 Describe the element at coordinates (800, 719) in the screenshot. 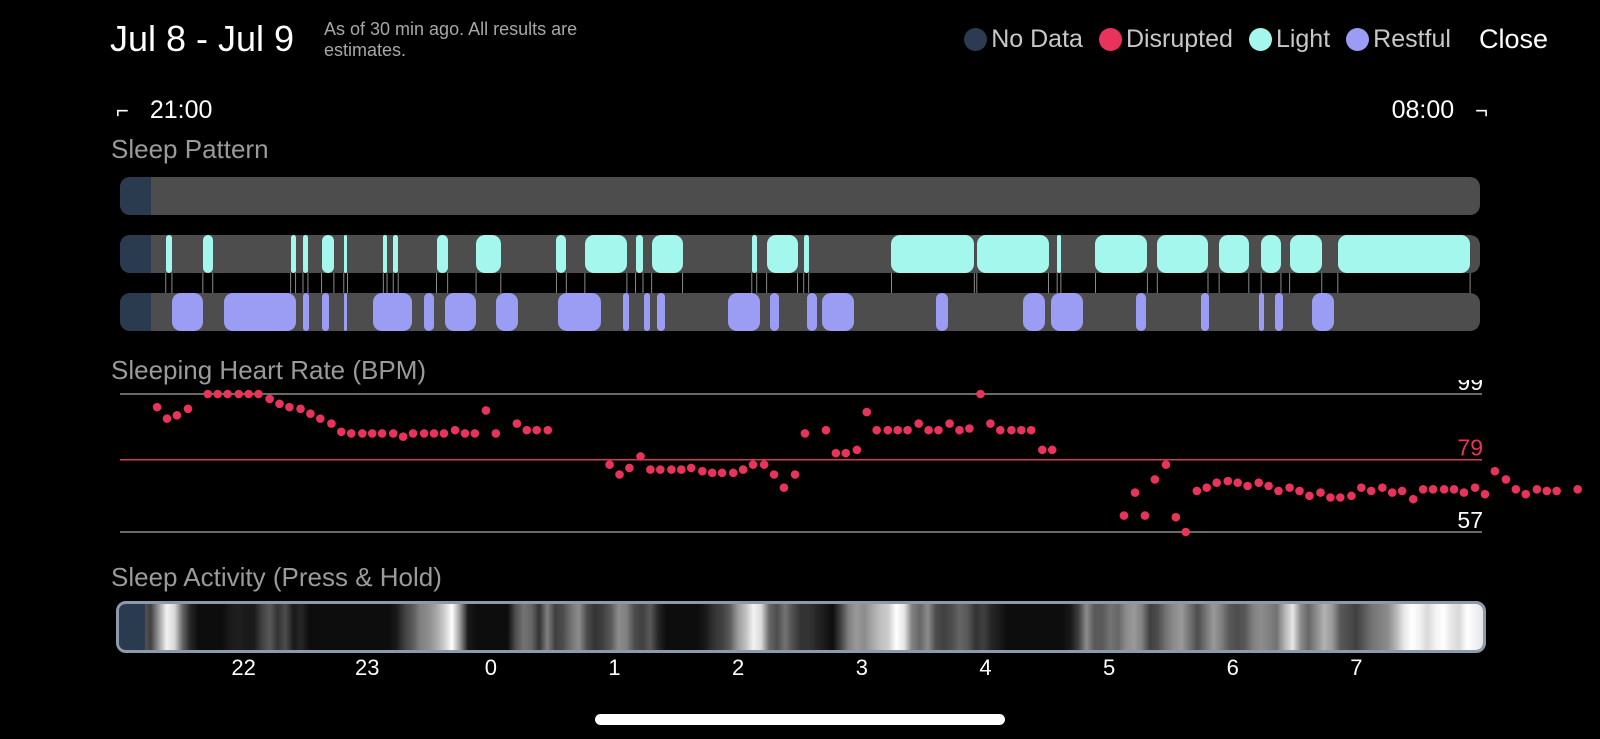

I see `home-indicator` at that location.